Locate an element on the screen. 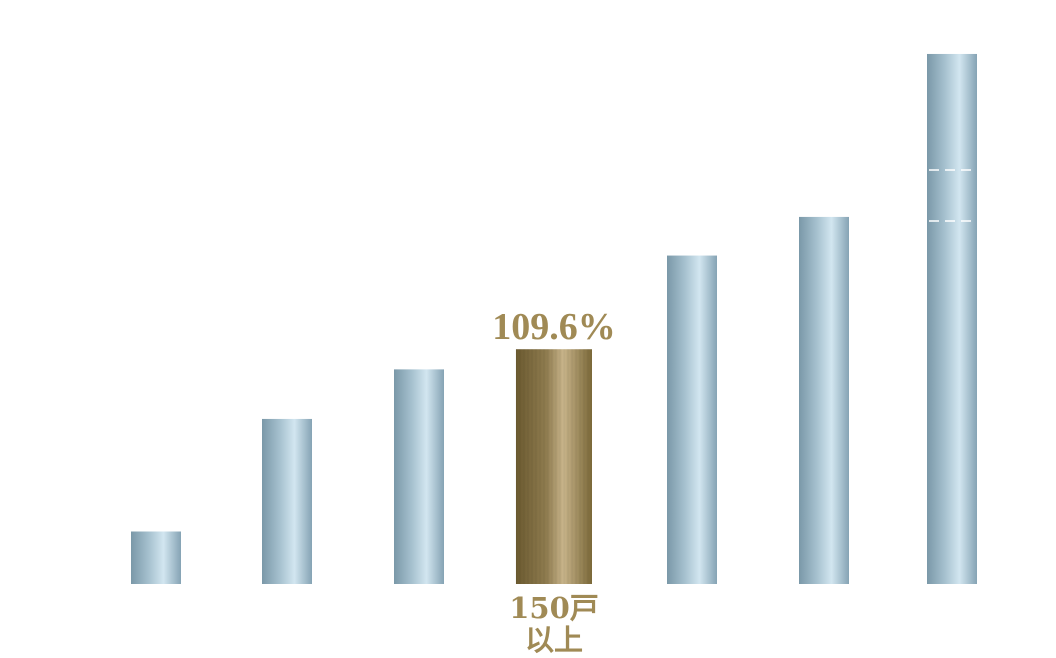  label-group: 109.6% 150戸以上 is located at coordinates (554, 481).